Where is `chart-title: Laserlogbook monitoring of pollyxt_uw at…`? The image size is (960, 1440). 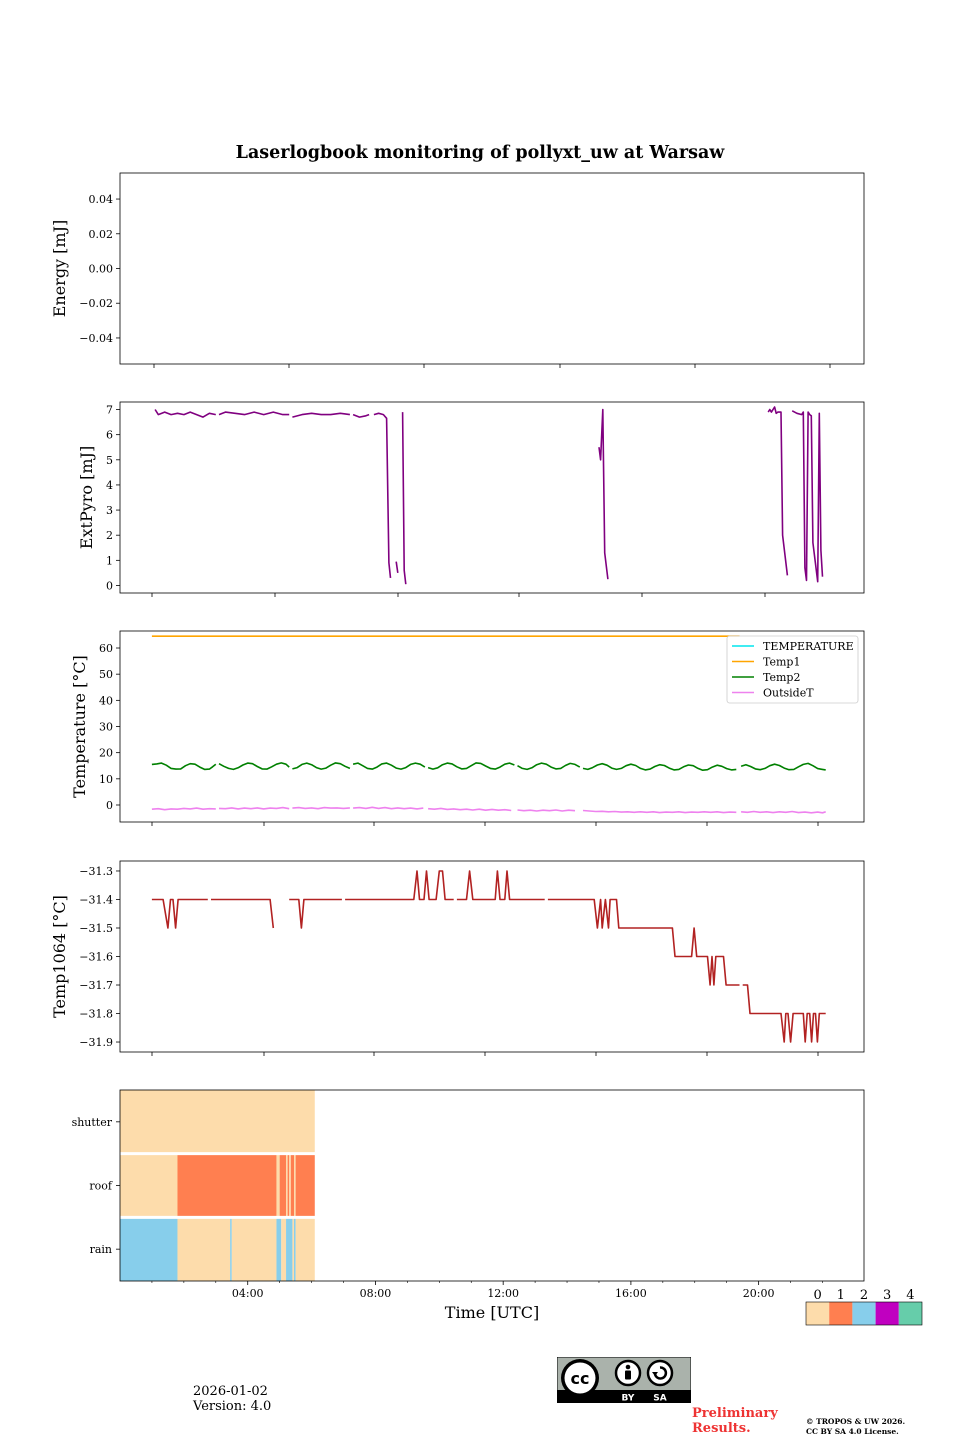
chart-title: Laserlogbook monitoring of pollyxt_uw at… is located at coordinates (481, 153).